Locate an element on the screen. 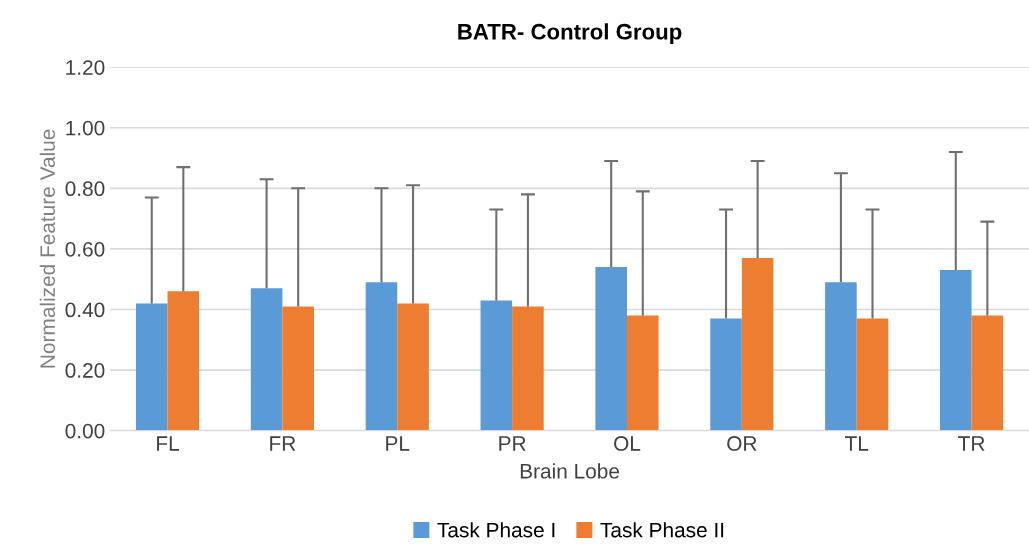 This screenshot has height=555, width=1029. y-axis-title: Normalized Feature Value is located at coordinates (47, 248).